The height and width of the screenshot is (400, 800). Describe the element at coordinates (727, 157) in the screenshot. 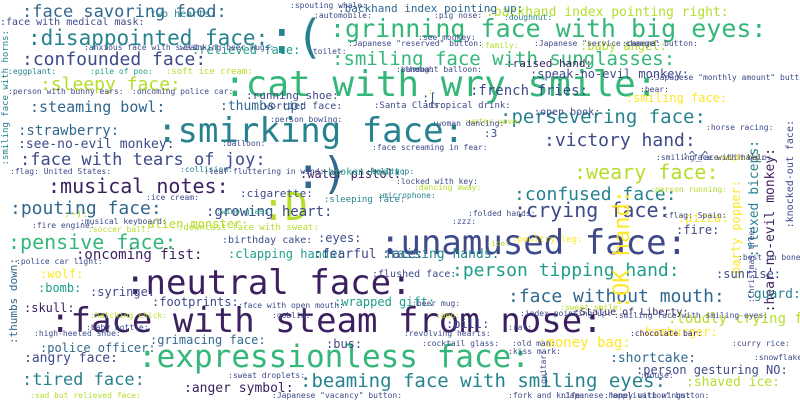

I see `cloud-word: :face with halo:` at that location.